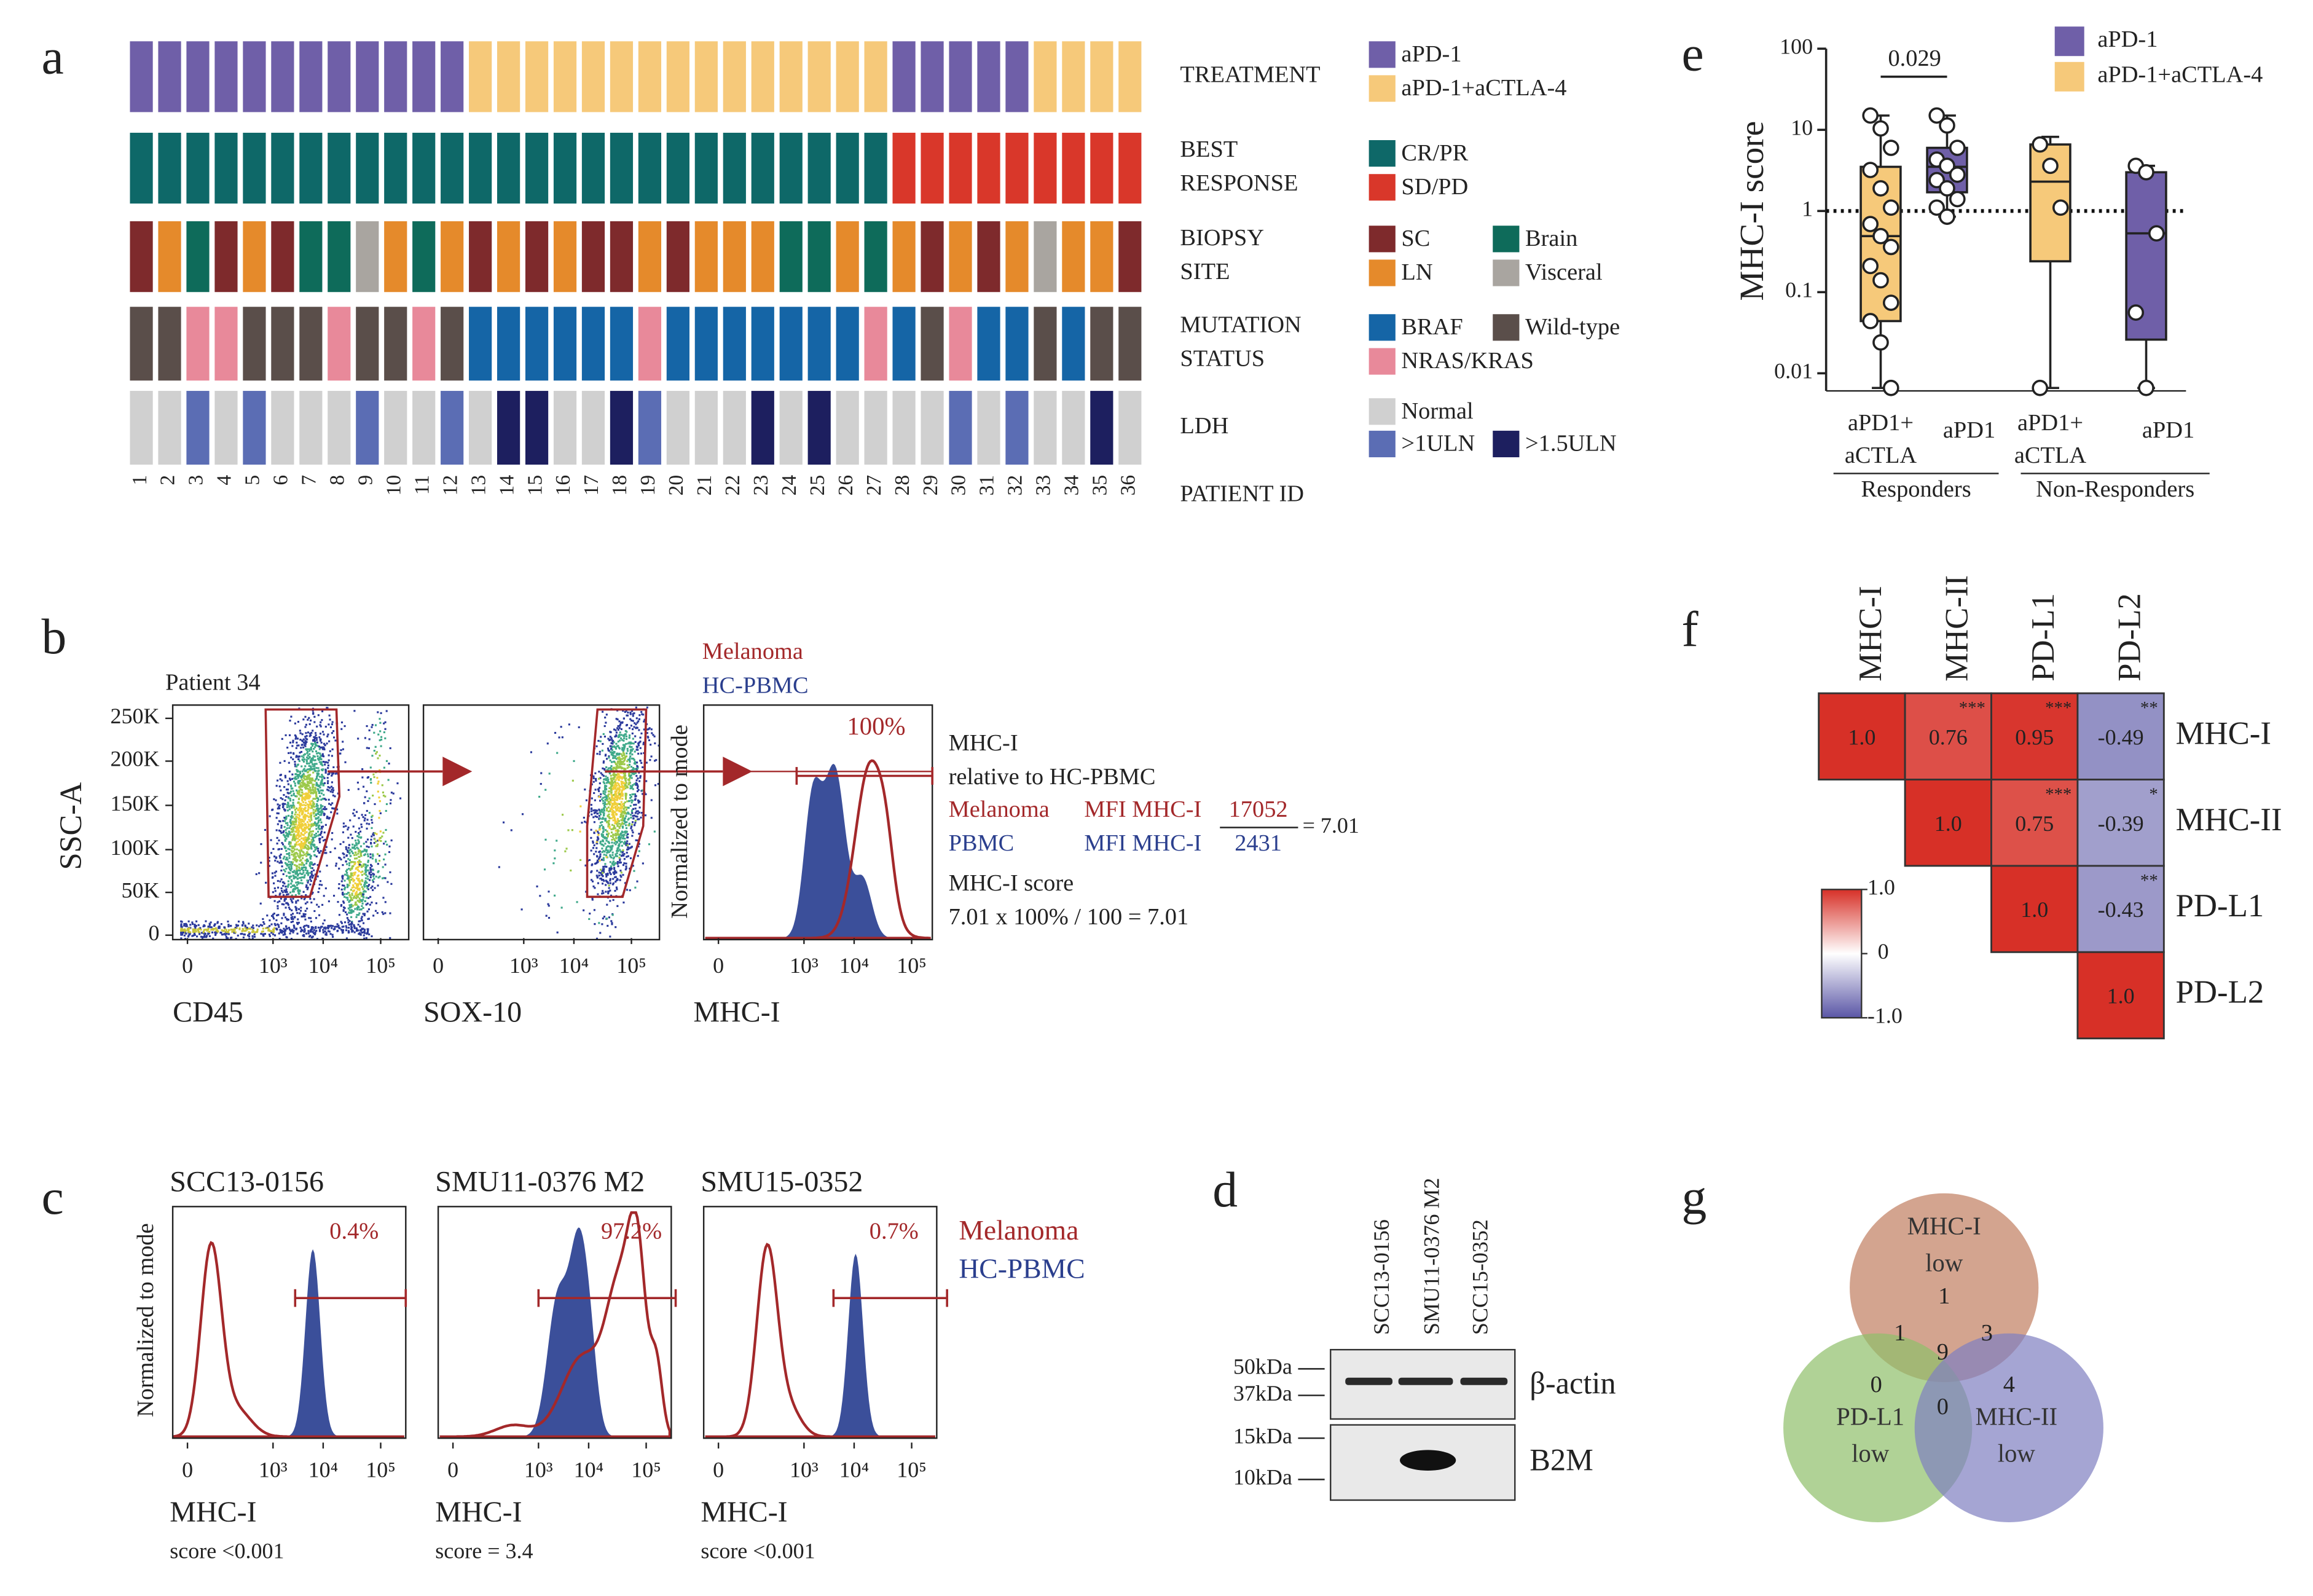 Image resolution: width=2313 pixels, height=1596 pixels. Describe the element at coordinates (1483, 88) in the screenshot. I see `legend-label: aPD-1+aCTLA-4` at that location.